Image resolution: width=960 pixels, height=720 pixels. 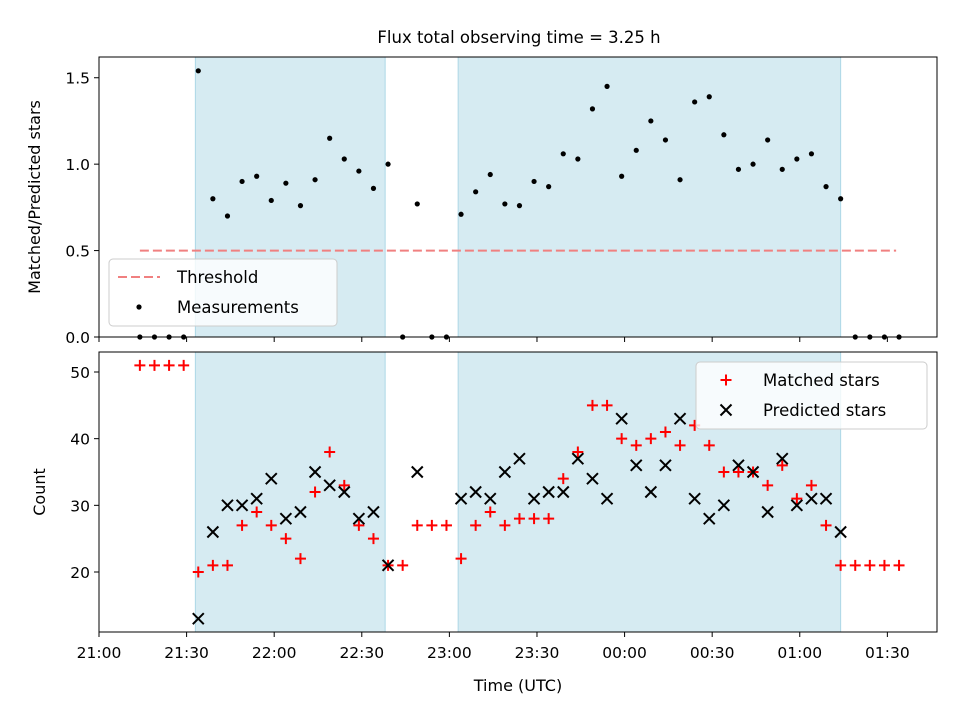 What do you see at coordinates (361, 653) in the screenshot?
I see `x-tick-label: 22:30` at bounding box center [361, 653].